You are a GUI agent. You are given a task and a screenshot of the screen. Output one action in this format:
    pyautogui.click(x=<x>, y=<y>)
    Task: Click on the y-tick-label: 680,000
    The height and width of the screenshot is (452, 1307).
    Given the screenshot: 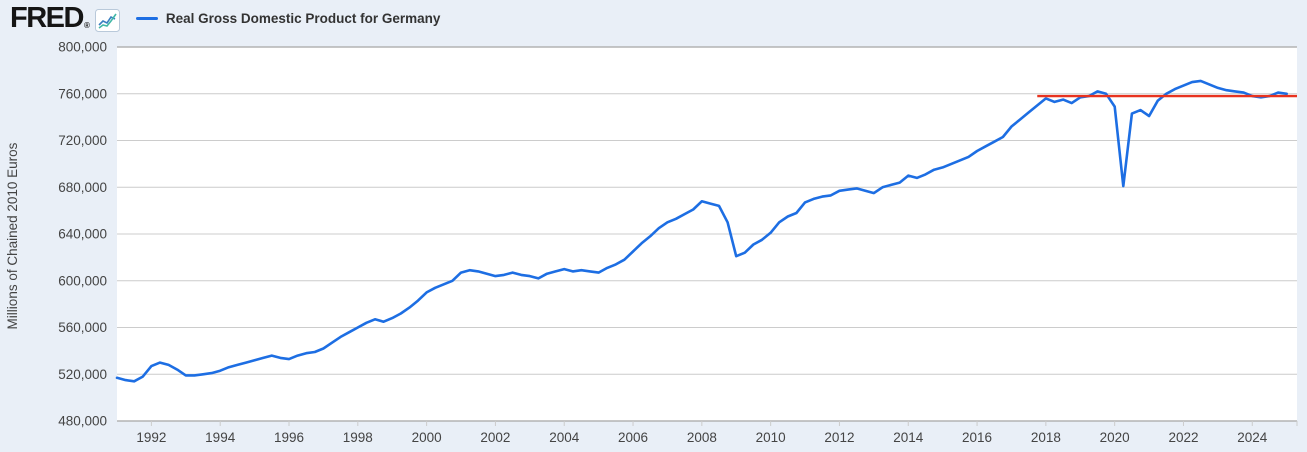 What is the action you would take?
    pyautogui.click(x=82, y=187)
    